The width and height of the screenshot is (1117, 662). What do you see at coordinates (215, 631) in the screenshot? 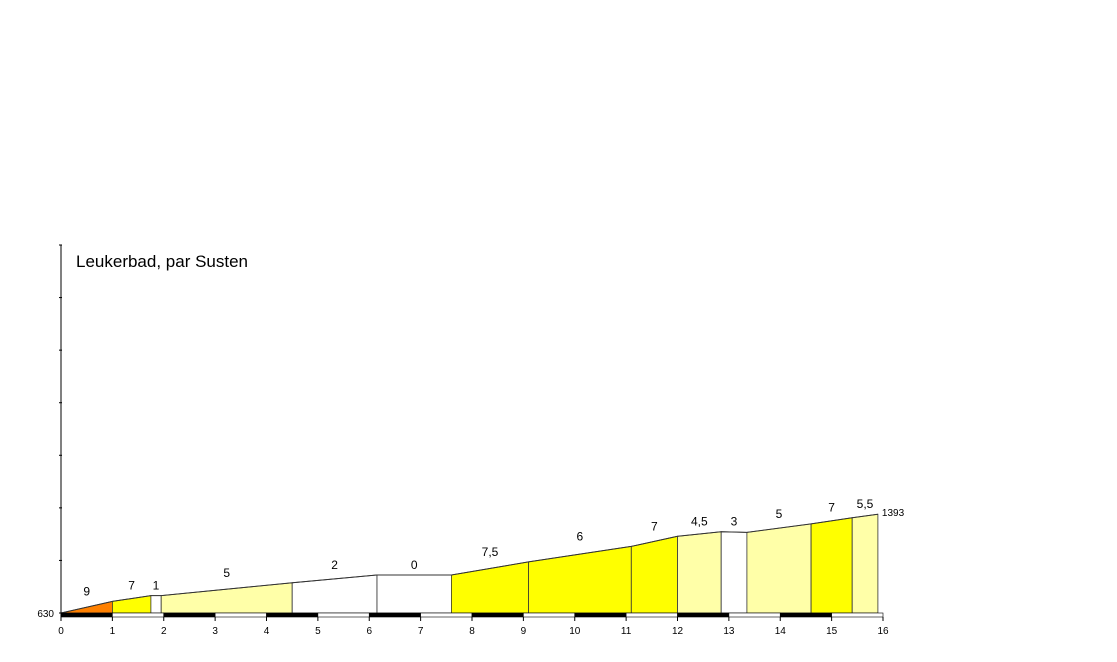
I see `x-tick-label-3: 3` at bounding box center [215, 631].